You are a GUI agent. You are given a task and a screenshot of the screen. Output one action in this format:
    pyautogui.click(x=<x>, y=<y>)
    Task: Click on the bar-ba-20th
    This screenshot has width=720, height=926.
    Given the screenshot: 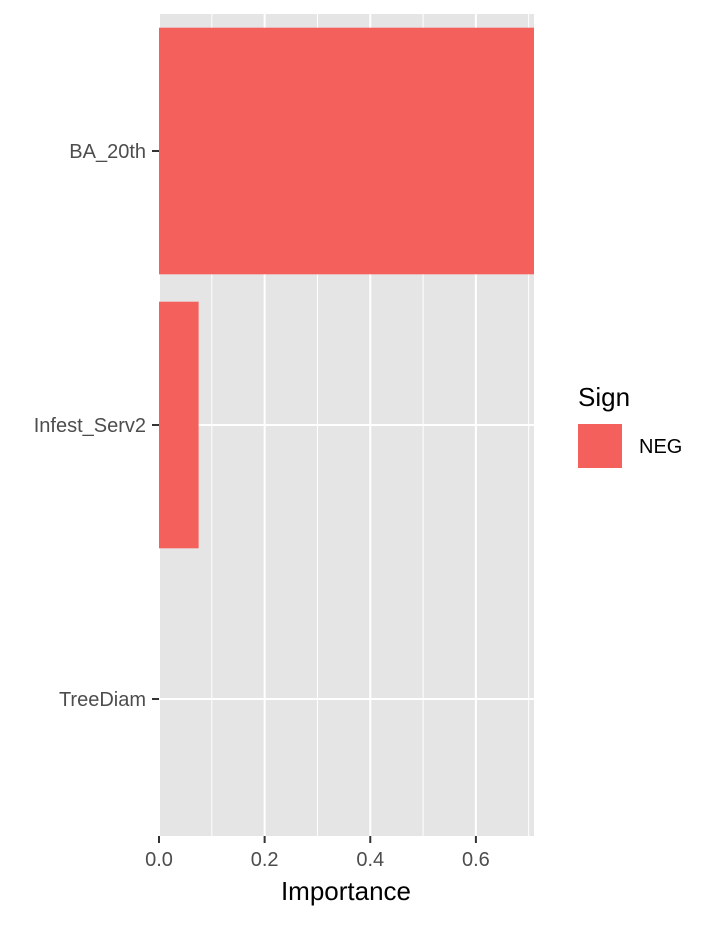 What is the action you would take?
    pyautogui.click(x=346, y=151)
    